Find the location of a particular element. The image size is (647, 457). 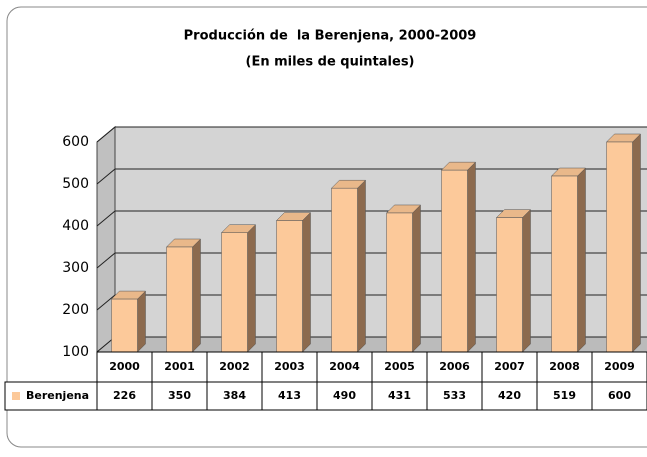

x-tick-label: 2003 is located at coordinates (289, 366).